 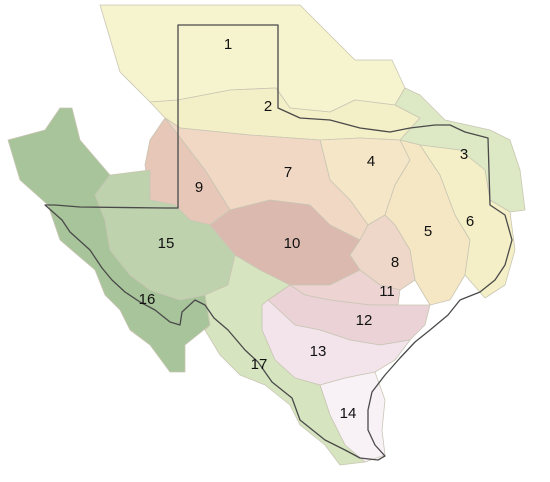 What do you see at coordinates (395, 262) in the screenshot?
I see `region-label-8: 8` at bounding box center [395, 262].